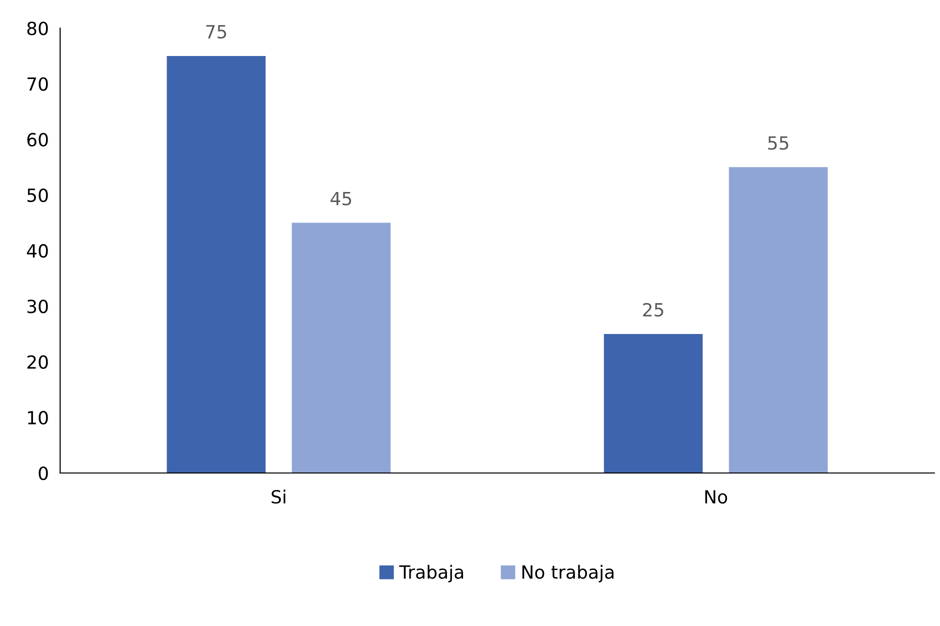 The height and width of the screenshot is (626, 940). I want to click on x-tick-label: Si, so click(279, 497).